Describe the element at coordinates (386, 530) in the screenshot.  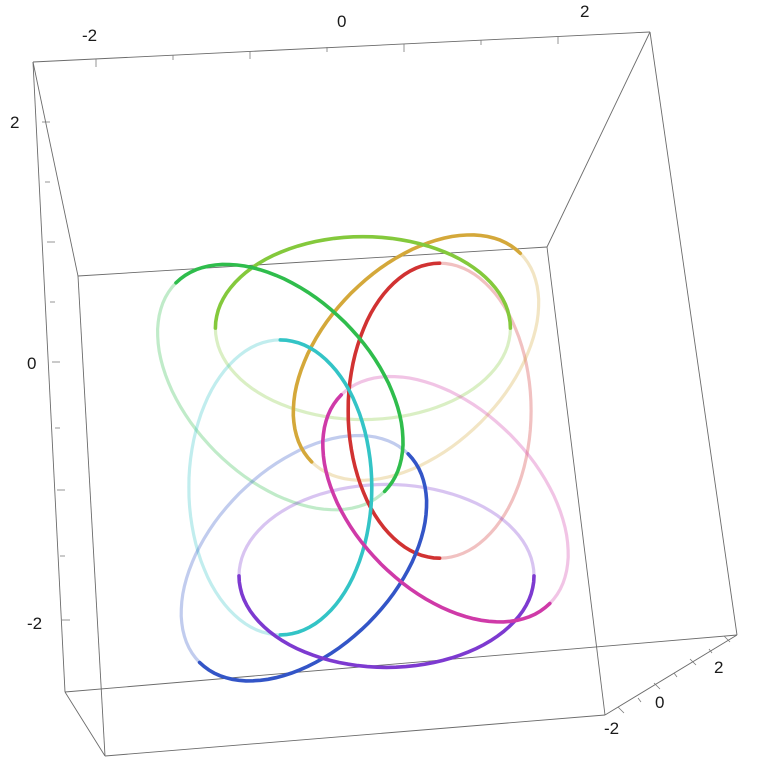
I see `loop-purple-back-arc` at that location.